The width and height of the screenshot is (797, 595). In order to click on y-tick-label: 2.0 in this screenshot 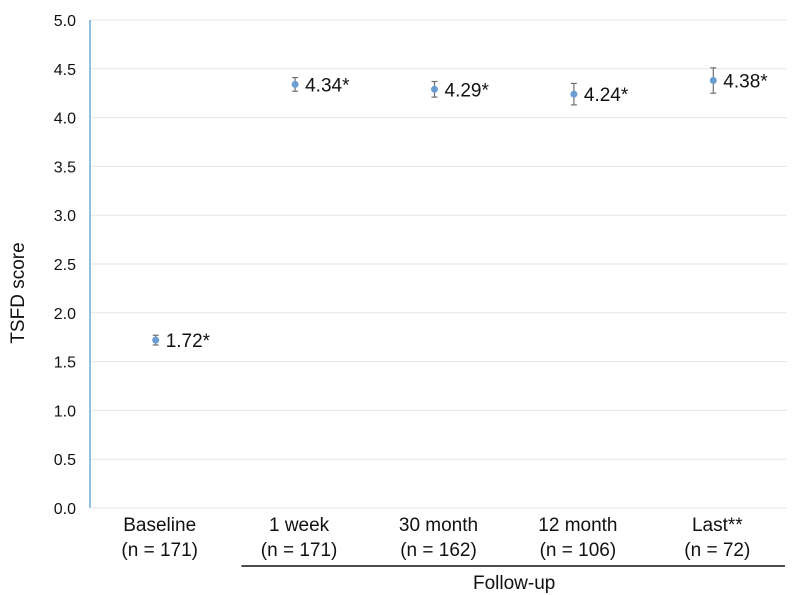, I will do `click(65, 314)`.